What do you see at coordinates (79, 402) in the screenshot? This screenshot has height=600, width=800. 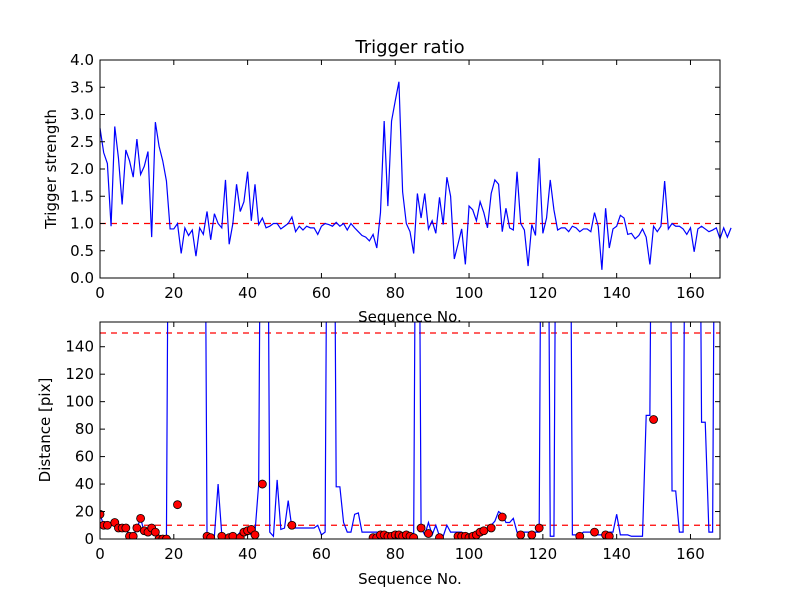 I see `bottom-chart-y-tick-label: 100` at bounding box center [79, 402].